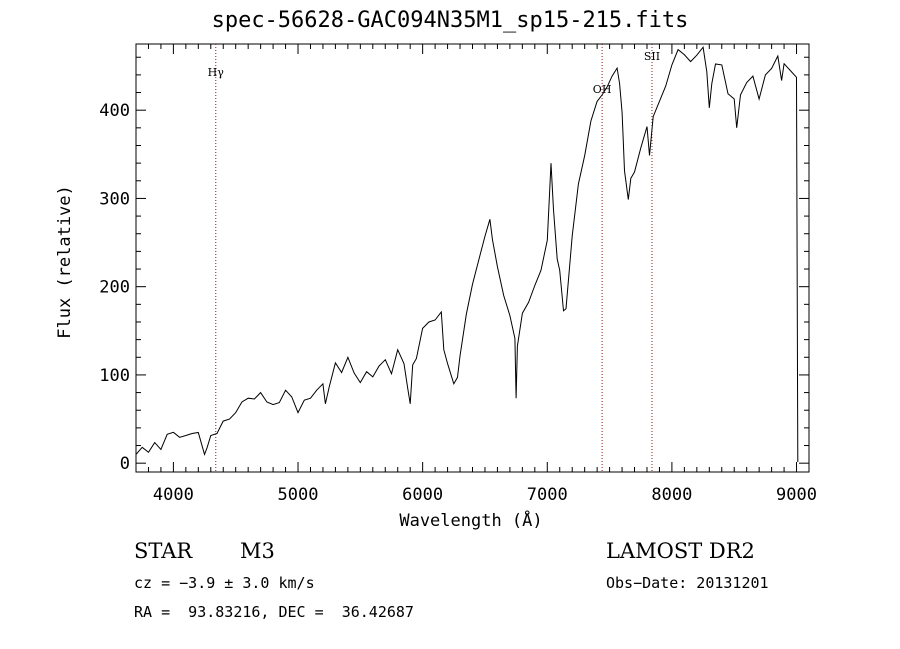  Describe the element at coordinates (114, 376) in the screenshot. I see `y-tick-label: 100` at that location.